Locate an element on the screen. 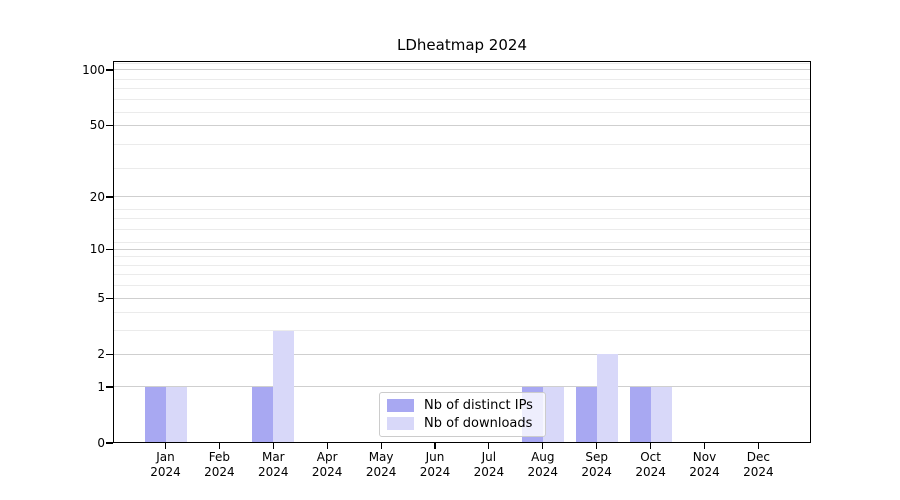 Image resolution: width=900 pixels, height=500 pixels. bar-distinct-ips-mar is located at coordinates (263, 414).